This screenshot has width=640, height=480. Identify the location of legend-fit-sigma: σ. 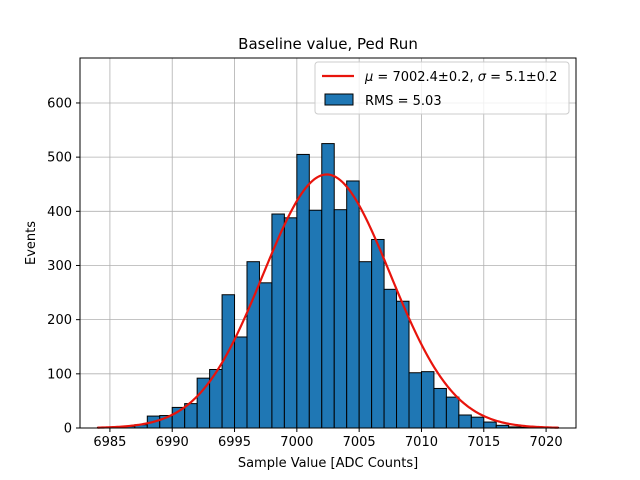
(482, 77).